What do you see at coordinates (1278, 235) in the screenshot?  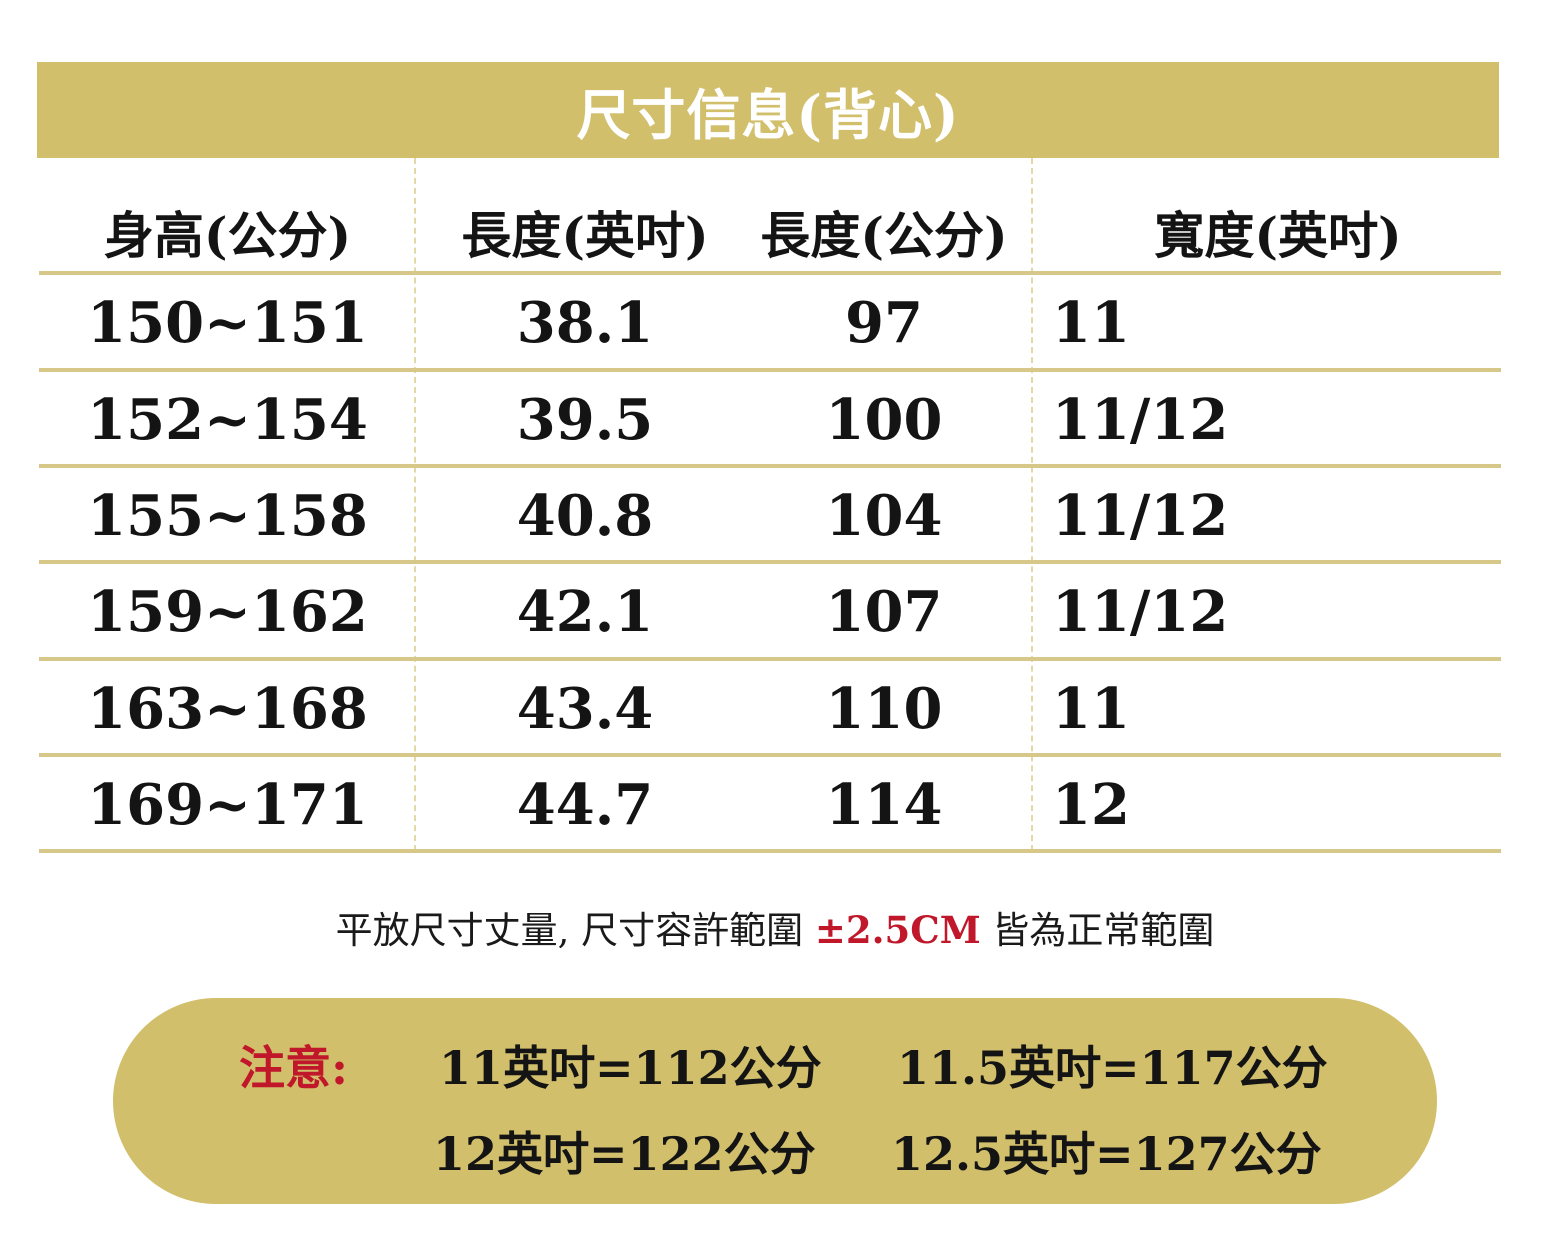 I see `header-width-inch: 寬度(英吋)` at bounding box center [1278, 235].